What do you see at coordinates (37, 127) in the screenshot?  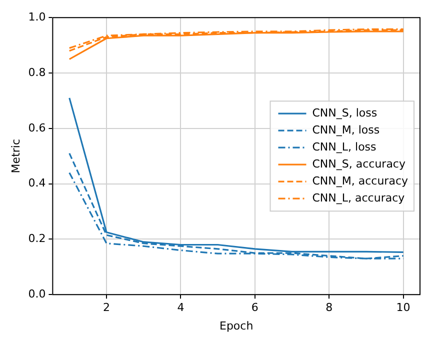 I see `y-tick-label: 0.6` at bounding box center [37, 127].